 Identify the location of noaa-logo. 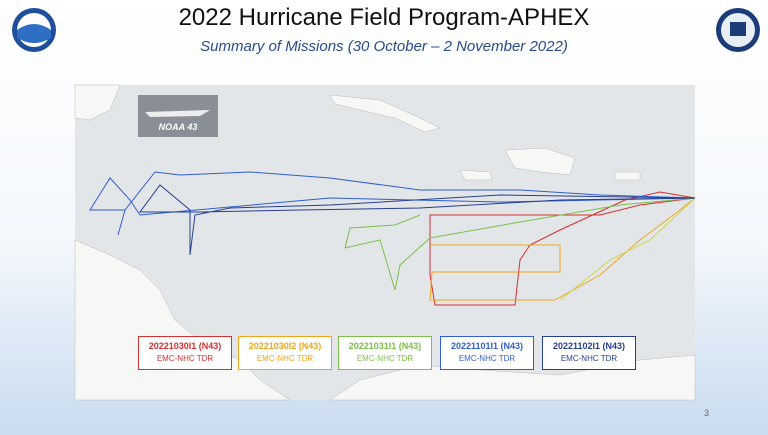
(34, 30).